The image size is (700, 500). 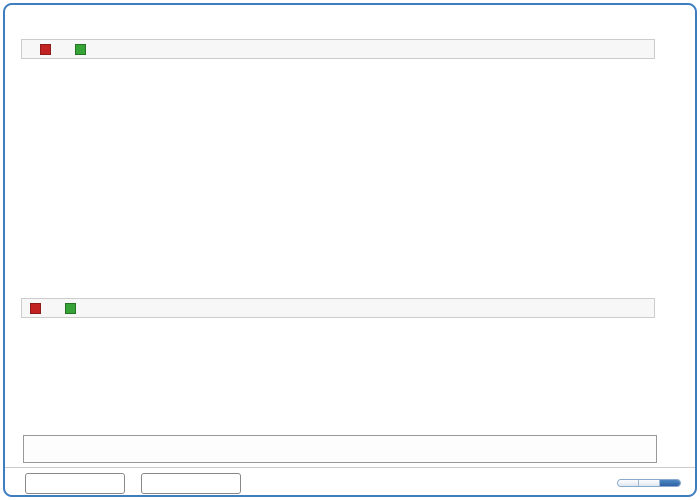 What do you see at coordinates (340, 449) in the screenshot?
I see `navigator-range-selector` at bounding box center [340, 449].